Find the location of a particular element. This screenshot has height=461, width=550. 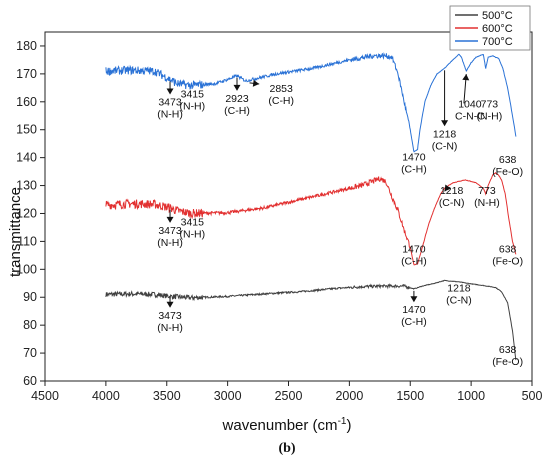

y-tick-label: 100 is located at coordinates (26, 269).